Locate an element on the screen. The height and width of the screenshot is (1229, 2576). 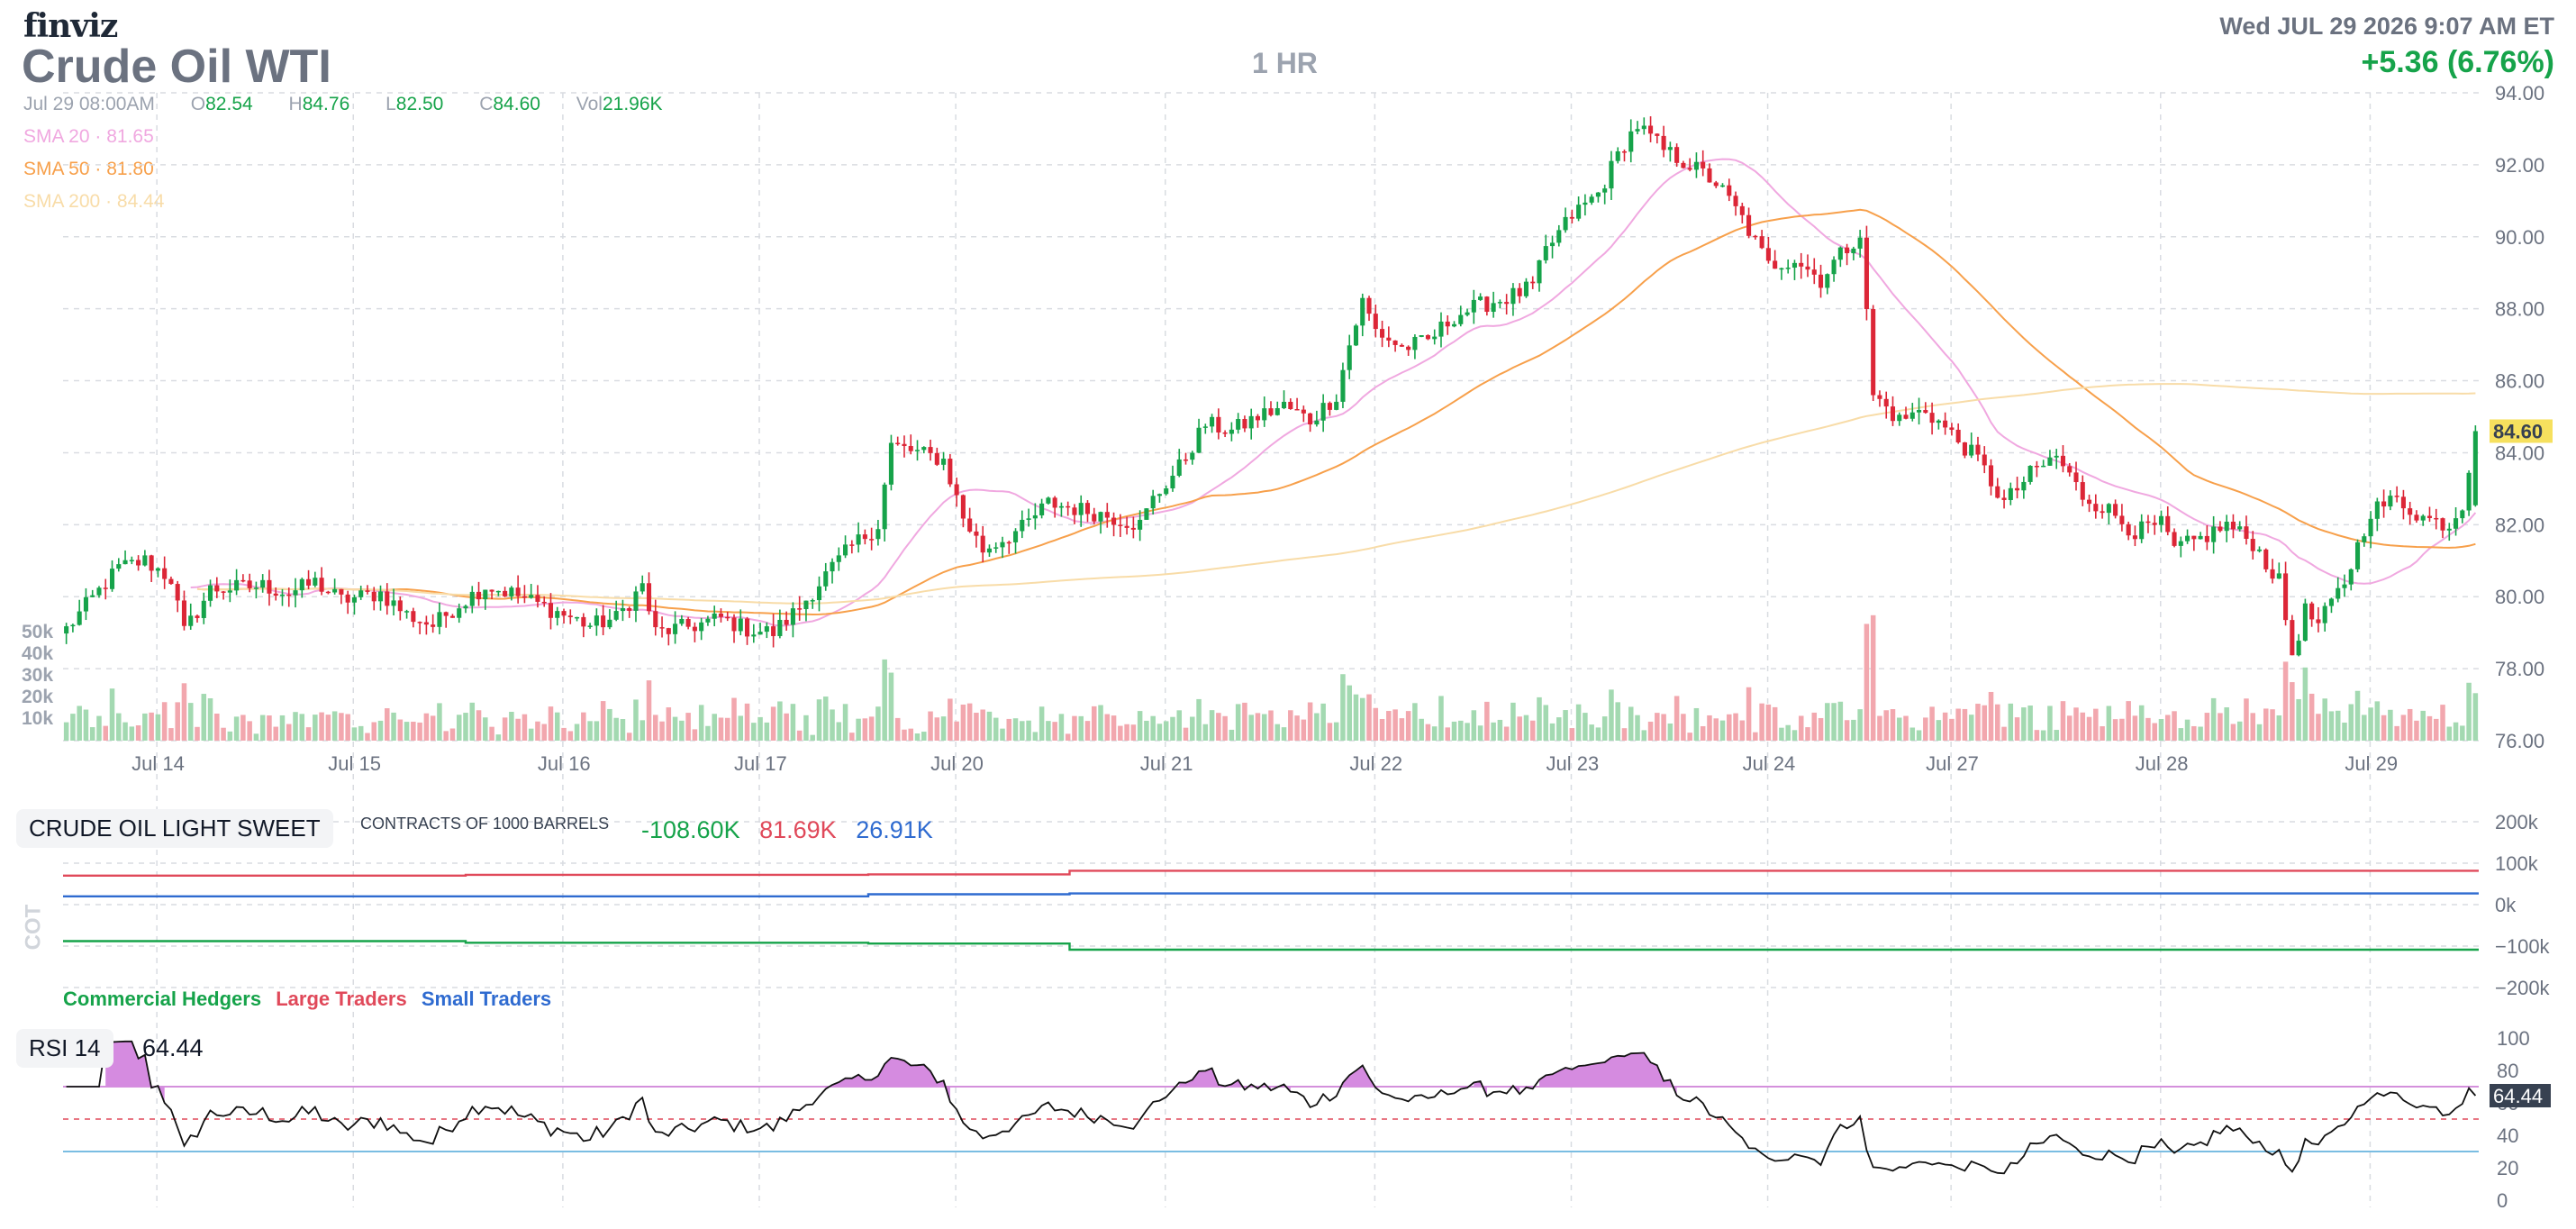
finviz-logo: finviz is located at coordinates (71, 26).